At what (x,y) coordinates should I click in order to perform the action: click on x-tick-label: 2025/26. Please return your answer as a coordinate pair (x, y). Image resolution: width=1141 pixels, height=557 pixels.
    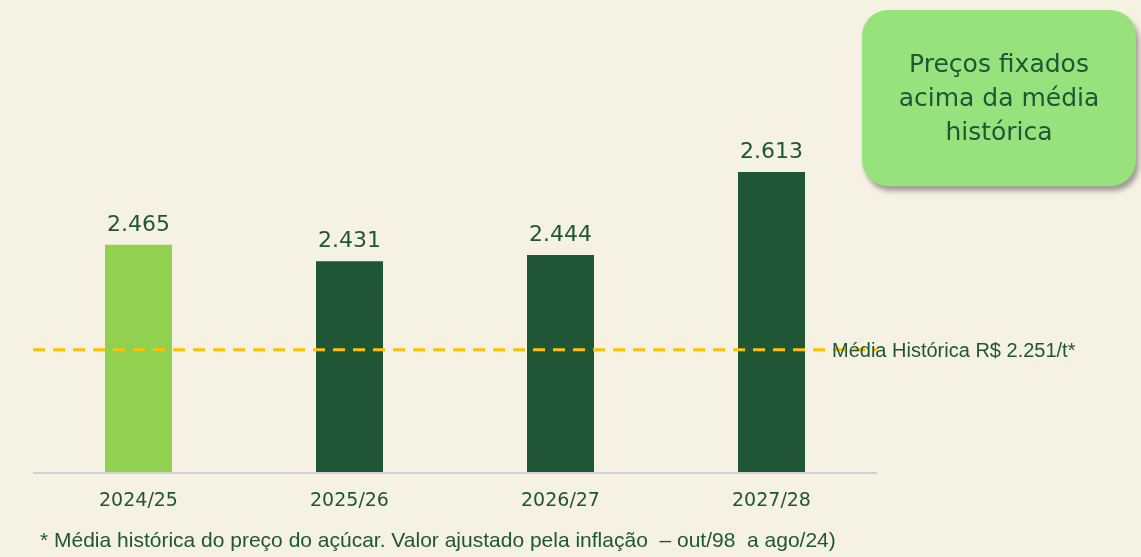
    Looking at the image, I should click on (349, 499).